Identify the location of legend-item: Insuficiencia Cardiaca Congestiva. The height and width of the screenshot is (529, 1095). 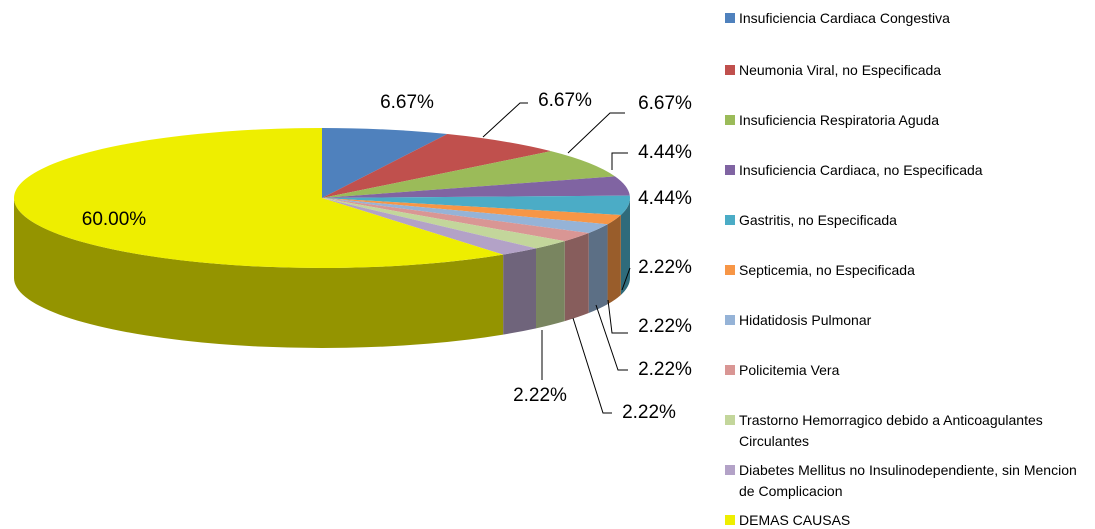
(902, 18).